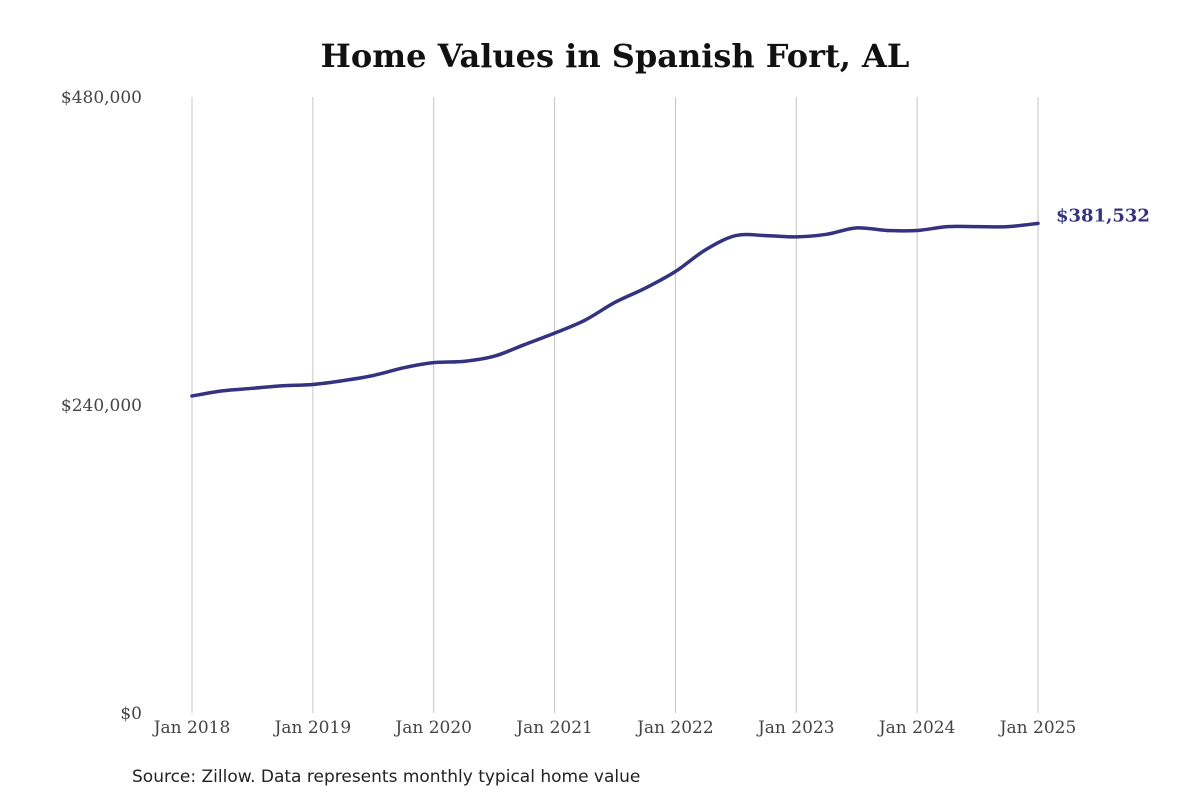  I want to click on y-tick-label: $480,000, so click(101, 98).